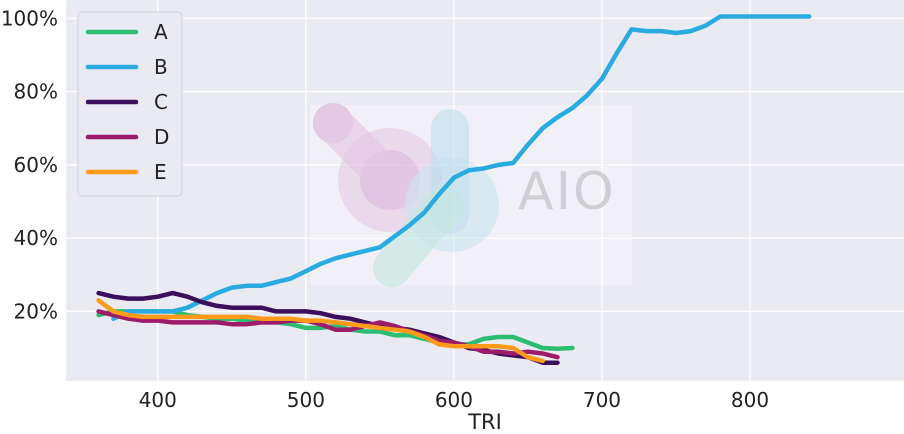 The height and width of the screenshot is (434, 904). What do you see at coordinates (750, 400) in the screenshot?
I see `x-tick-label: 800` at bounding box center [750, 400].